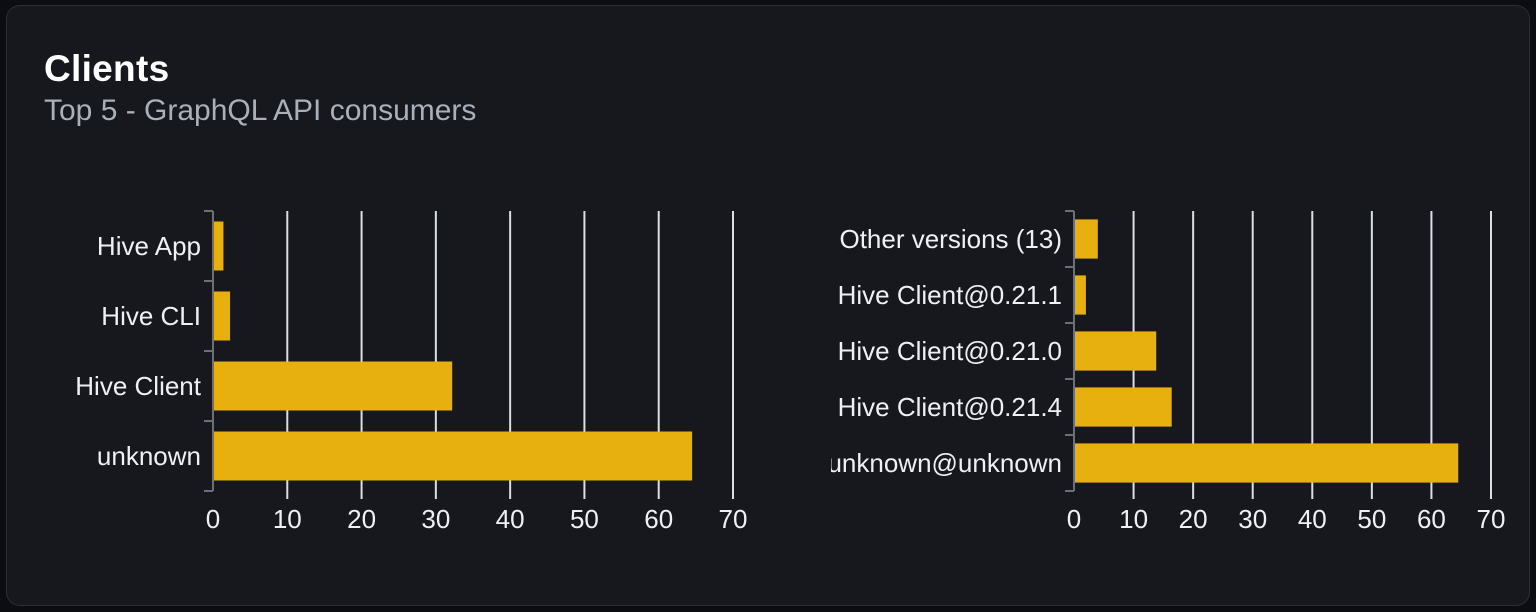  I want to click on category-label: unknown, so click(149, 456).